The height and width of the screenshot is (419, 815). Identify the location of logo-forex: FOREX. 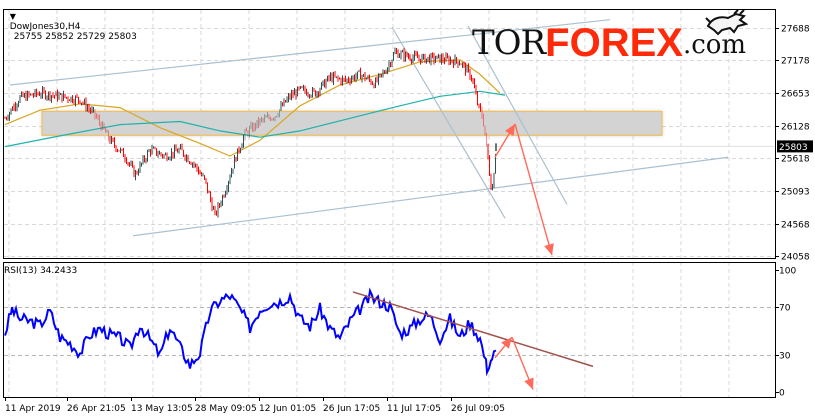
(614, 43).